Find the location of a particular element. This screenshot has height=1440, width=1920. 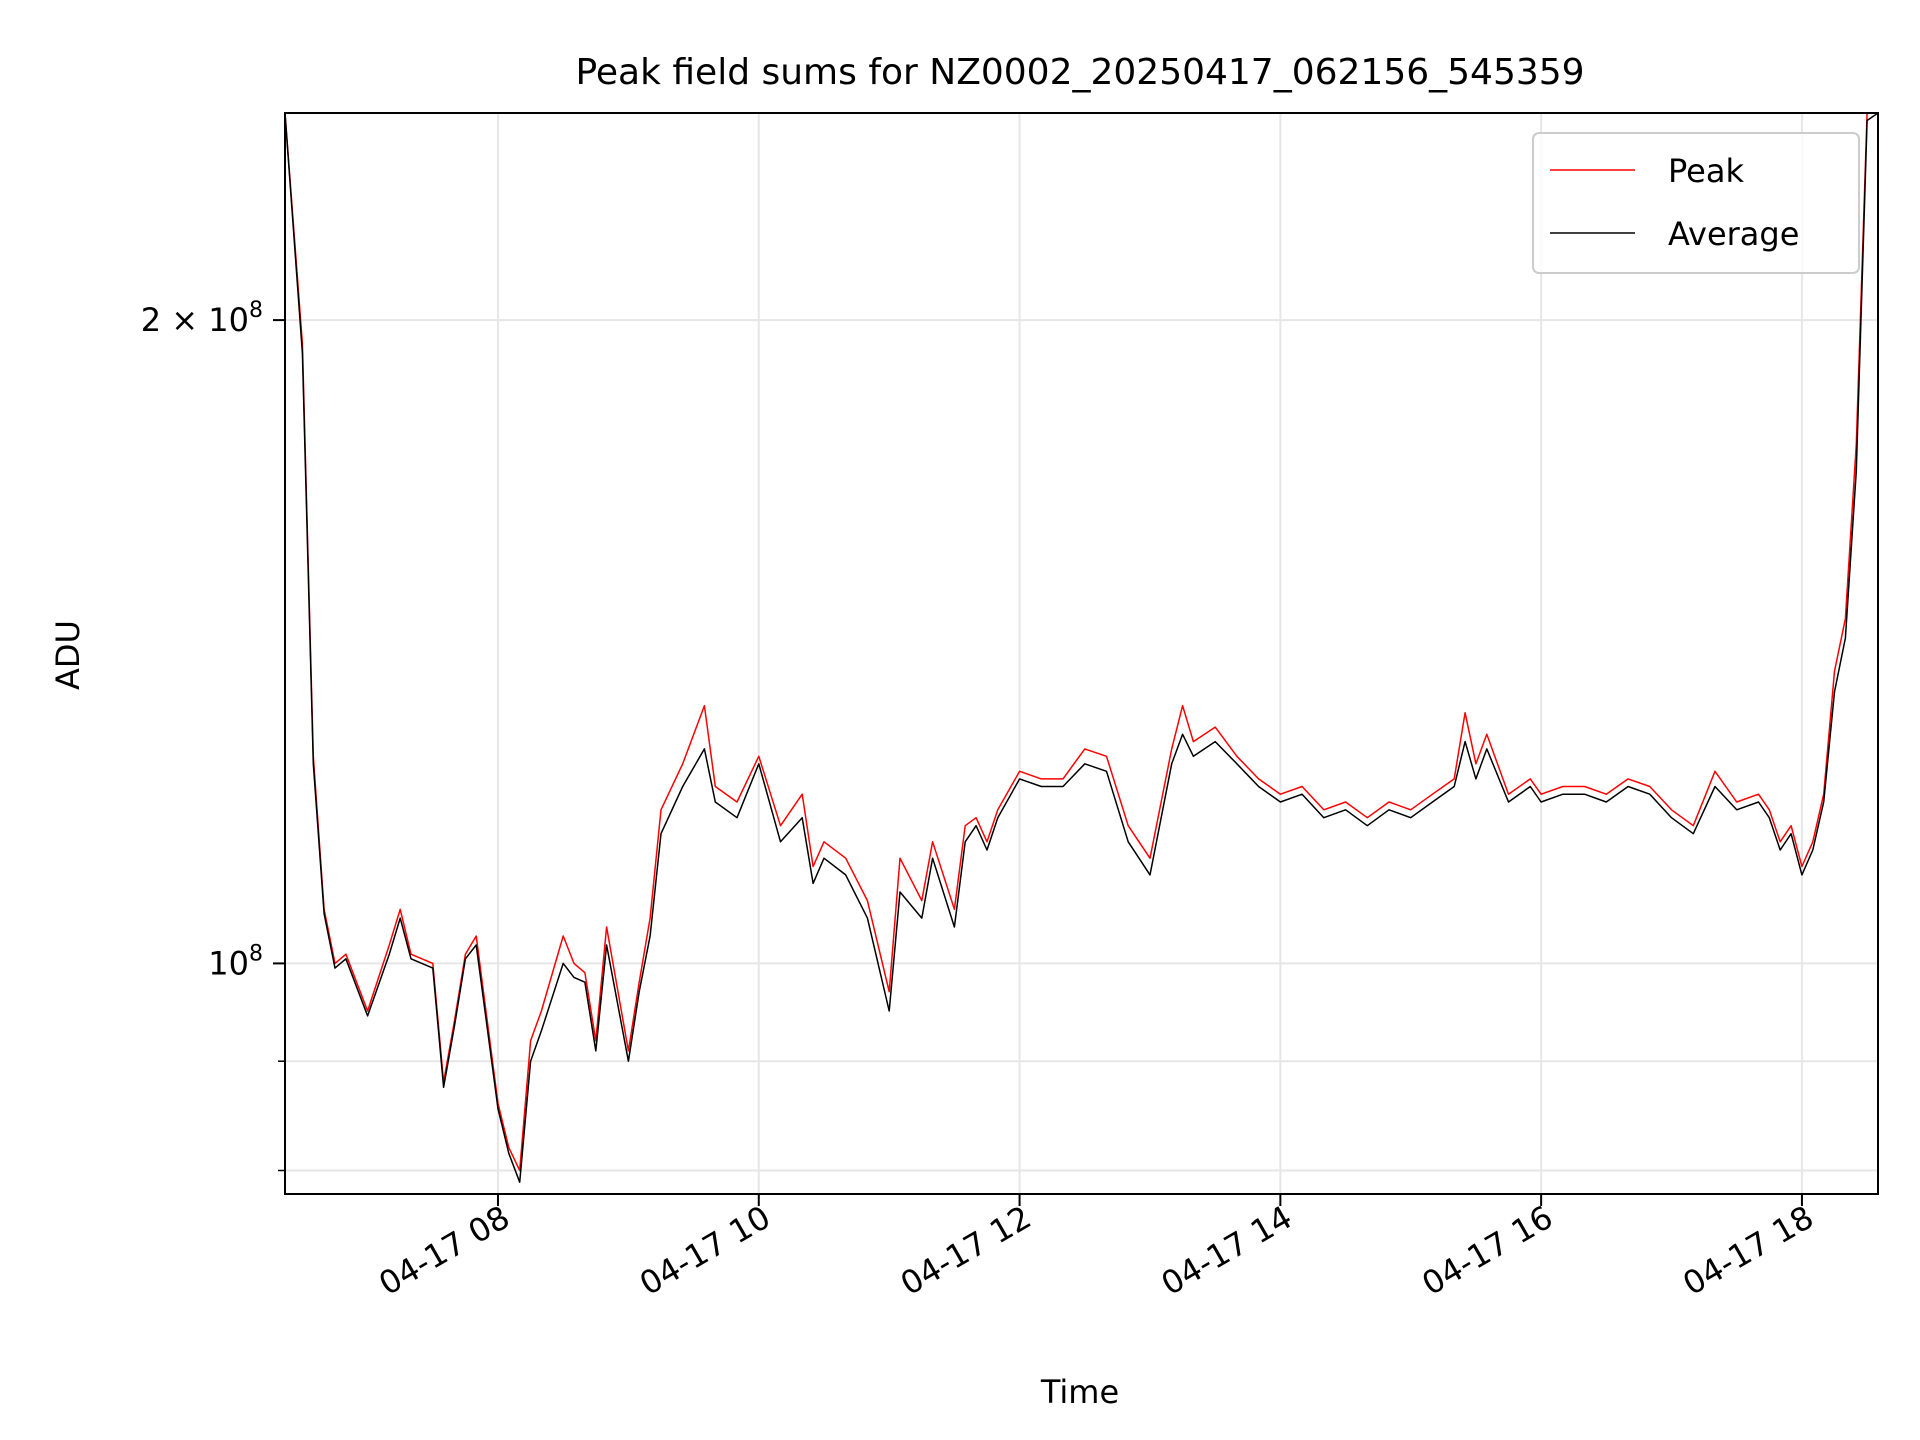

x-axis-label: Time is located at coordinates (1079, 1392).